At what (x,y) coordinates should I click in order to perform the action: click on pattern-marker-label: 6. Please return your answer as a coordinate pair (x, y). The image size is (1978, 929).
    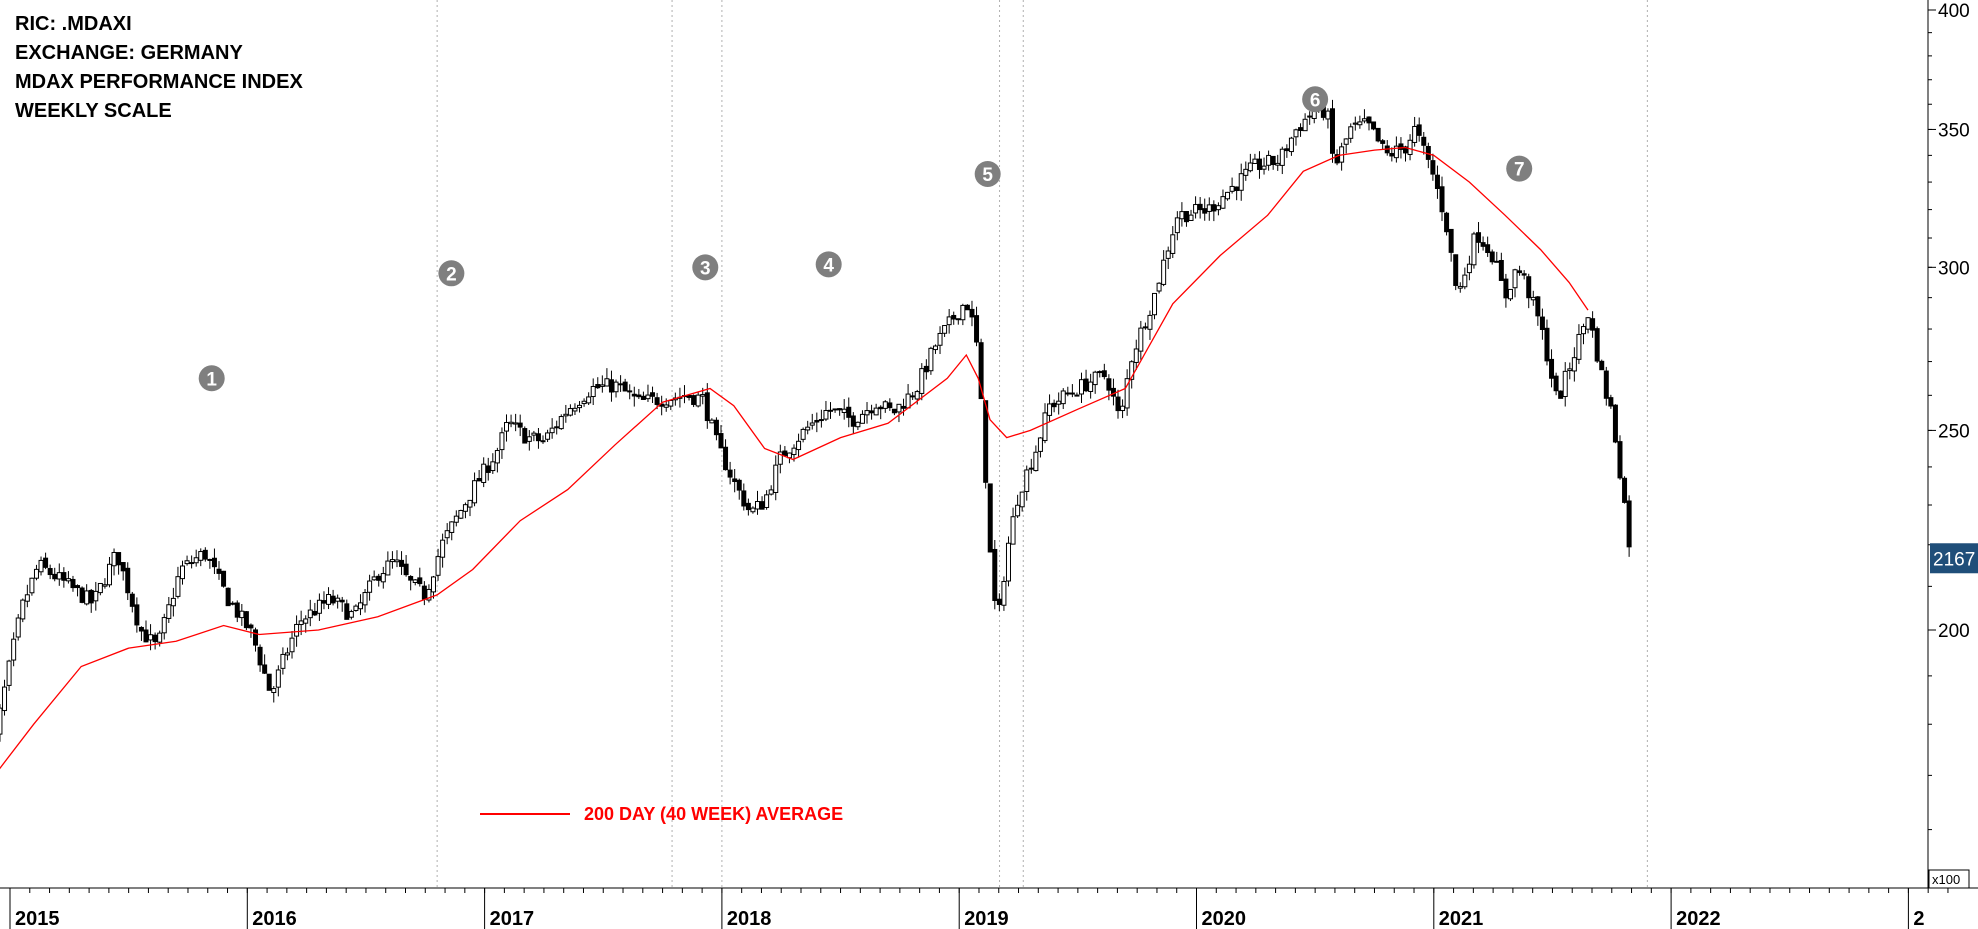
    Looking at the image, I should click on (1315, 100).